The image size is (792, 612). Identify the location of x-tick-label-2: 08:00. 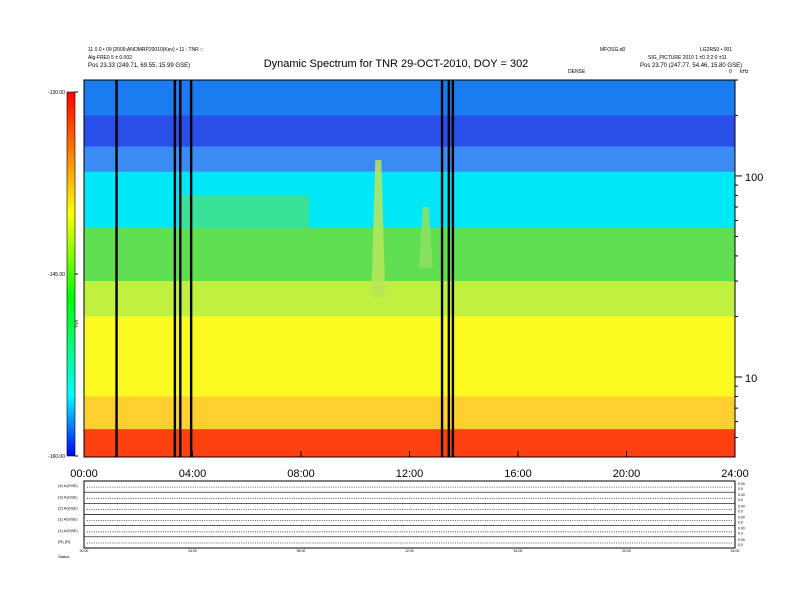
(301, 474).